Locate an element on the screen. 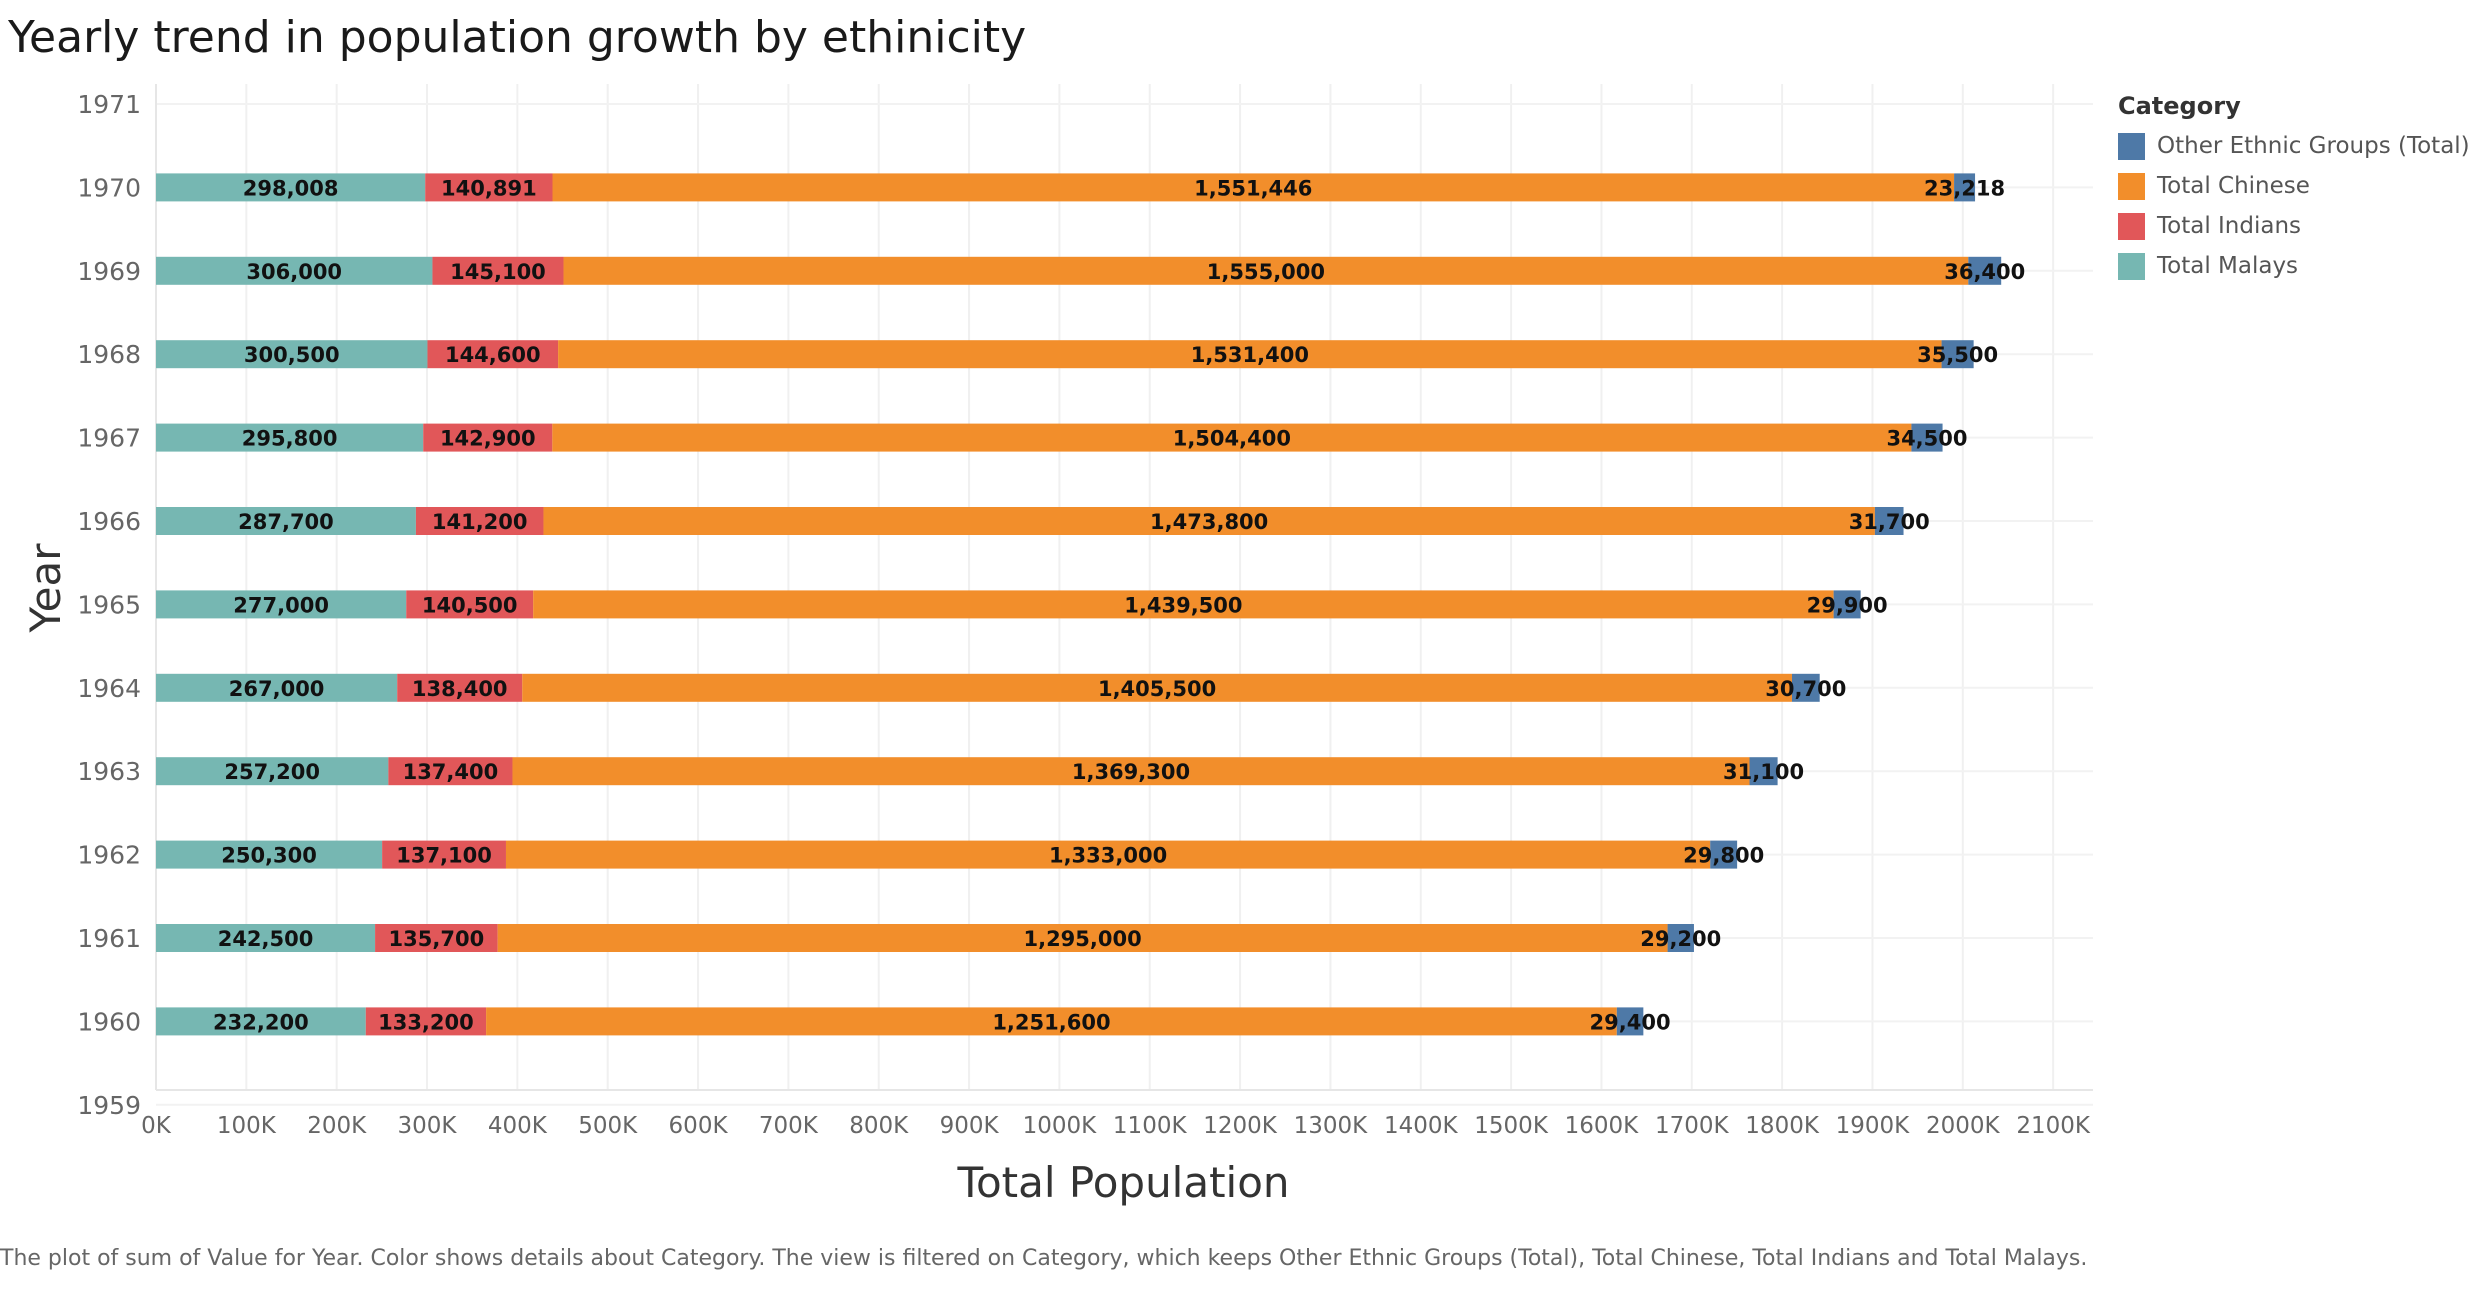 The image size is (2476, 1308). data-label: 1,551,446 is located at coordinates (1253, 188).